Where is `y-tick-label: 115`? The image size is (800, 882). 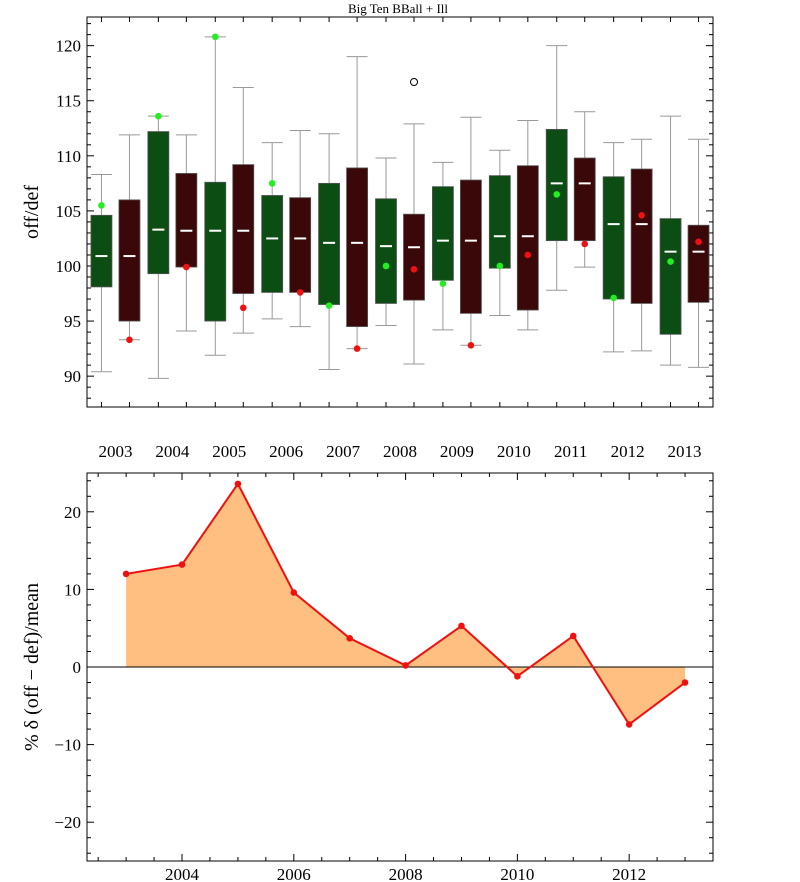 y-tick-label: 115 is located at coordinates (68, 101).